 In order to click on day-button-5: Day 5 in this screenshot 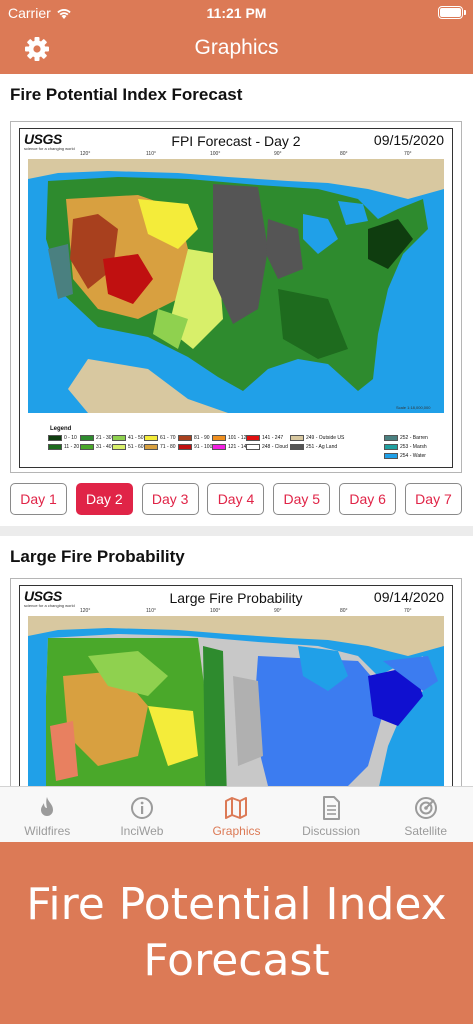, I will do `click(302, 499)`.